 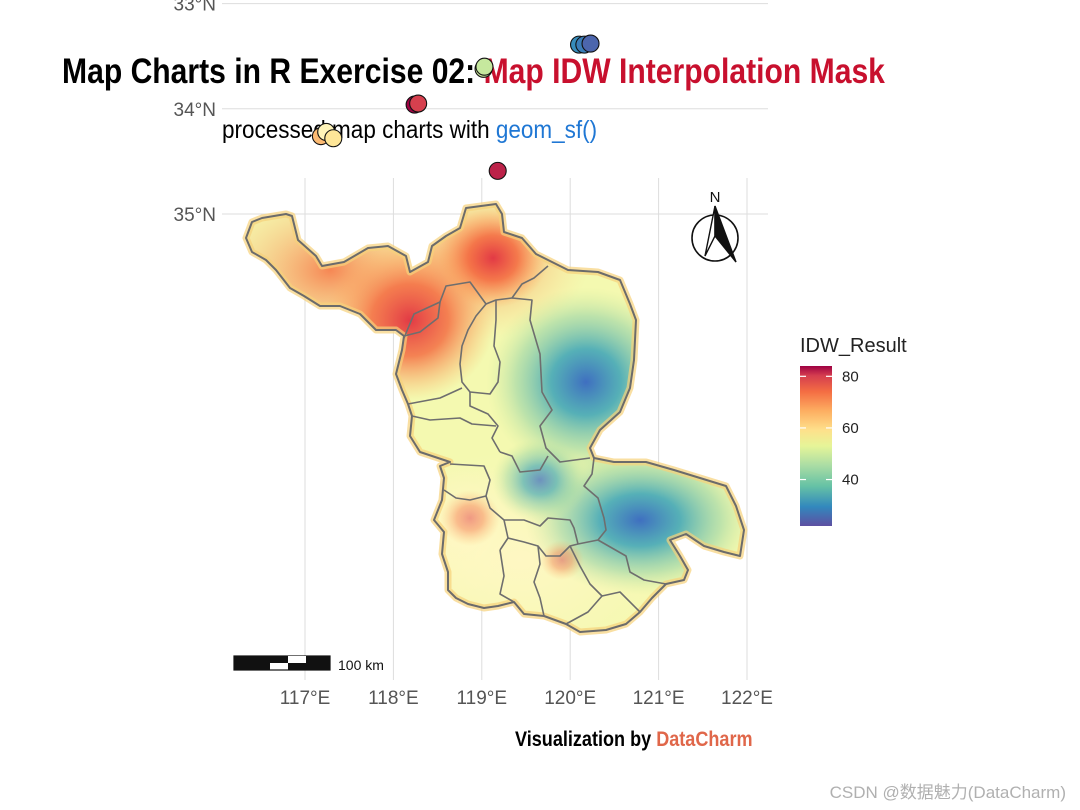 I want to click on station-points, so click(x=455, y=107).